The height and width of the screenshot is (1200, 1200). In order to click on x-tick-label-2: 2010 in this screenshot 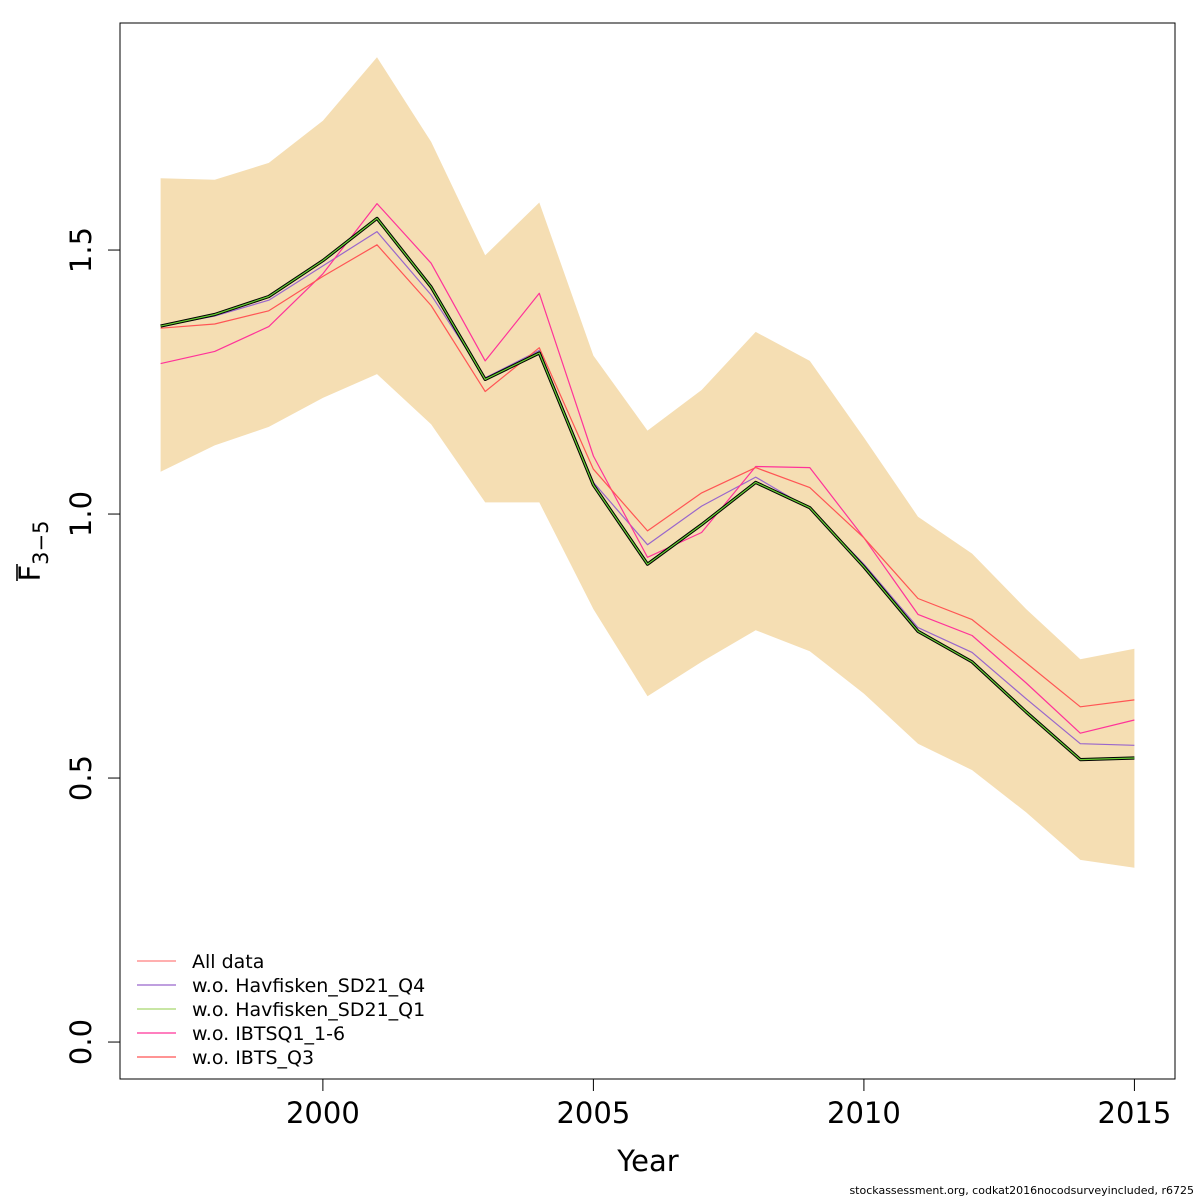, I will do `click(864, 1113)`.